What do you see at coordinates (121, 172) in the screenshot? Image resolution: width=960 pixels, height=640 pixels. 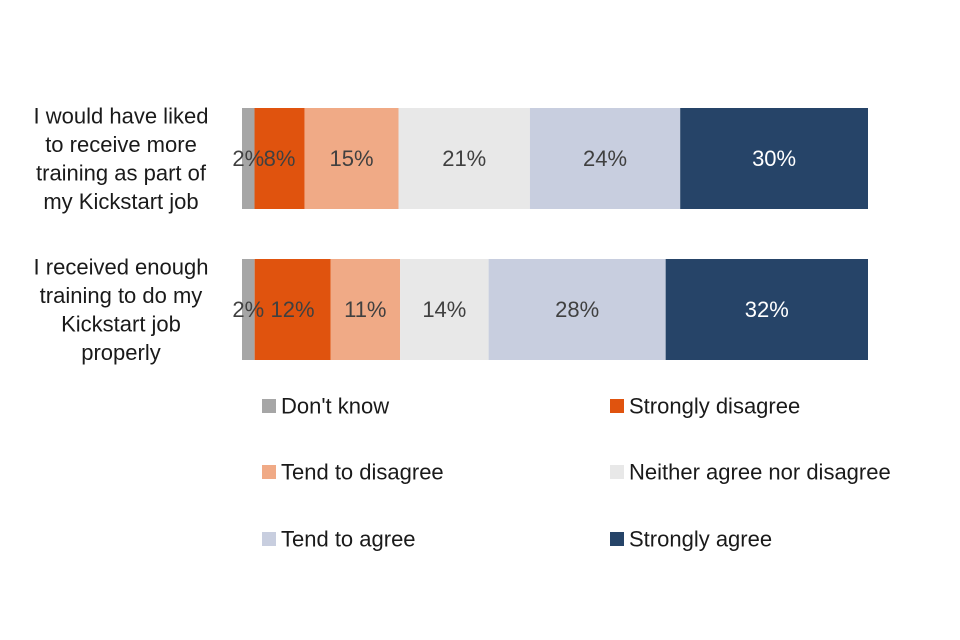 I see `category-label-line: training as part of` at bounding box center [121, 172].